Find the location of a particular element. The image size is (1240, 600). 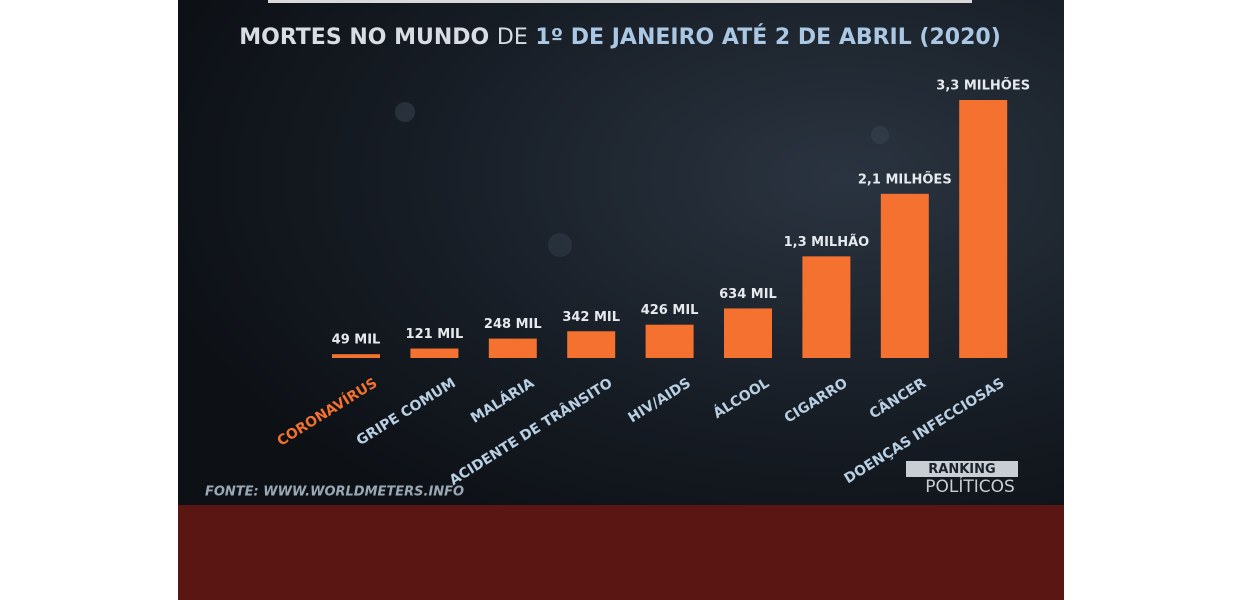

brand-bottom: POLÍTICOS is located at coordinates (970, 486).